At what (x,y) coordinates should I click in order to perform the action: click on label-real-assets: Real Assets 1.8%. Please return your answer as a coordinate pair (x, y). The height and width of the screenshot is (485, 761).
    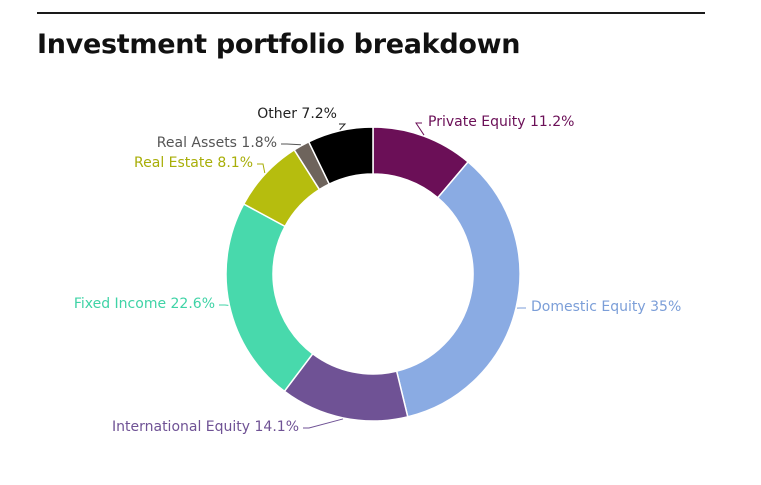
    Looking at the image, I should click on (217, 143).